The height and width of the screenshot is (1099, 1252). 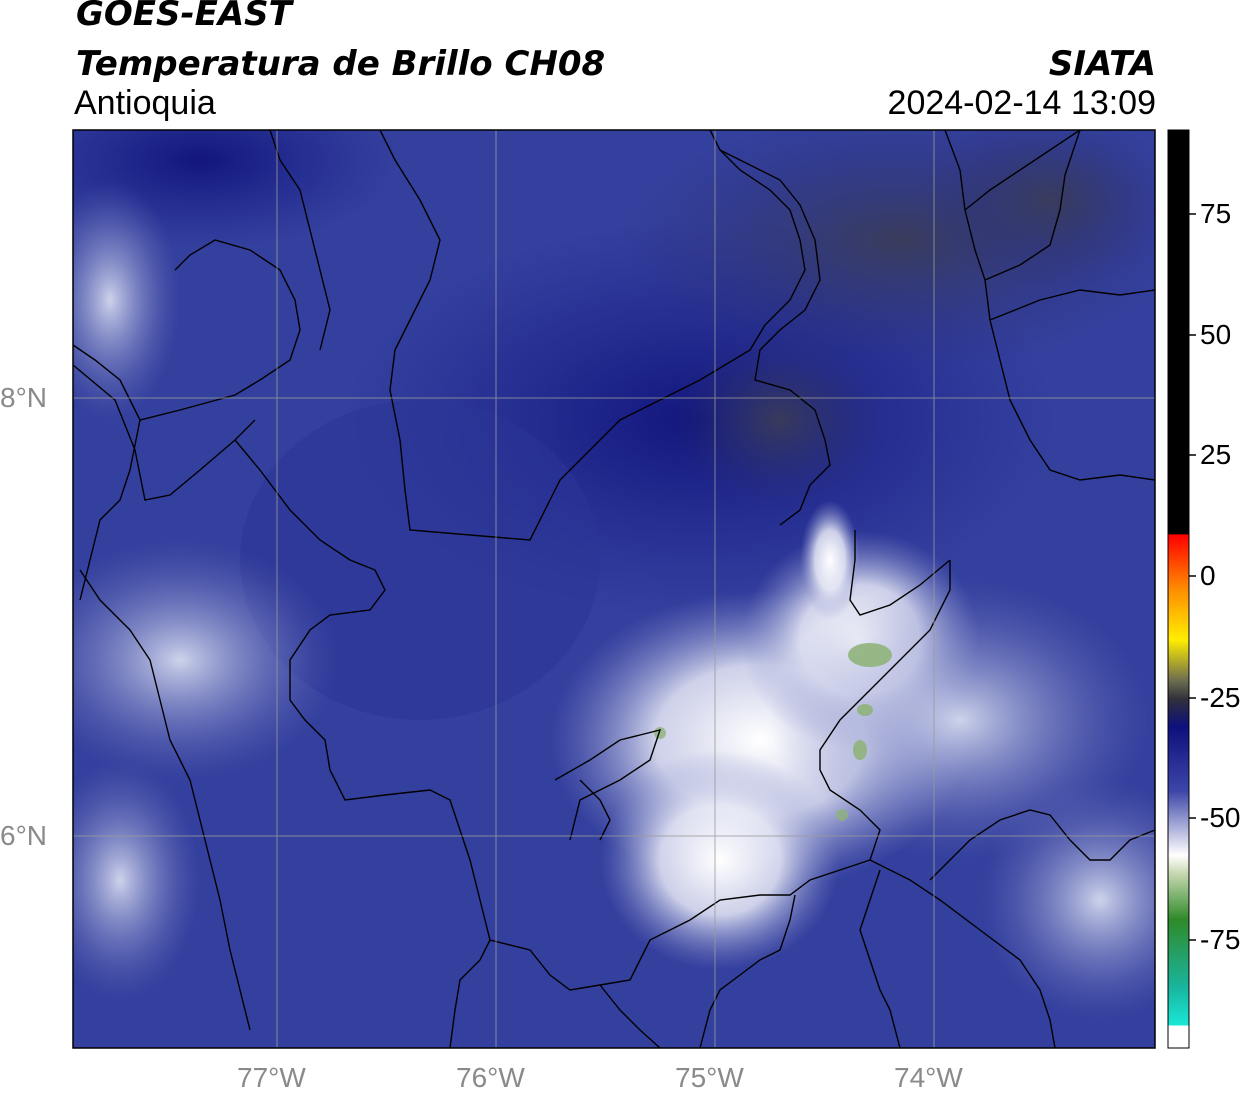 What do you see at coordinates (145, 103) in the screenshot?
I see `region-label: Antioquia` at bounding box center [145, 103].